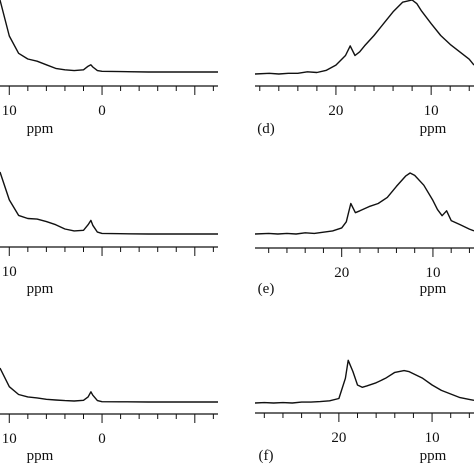  Describe the element at coordinates (266, 129) in the screenshot. I see `panel-label: (d)` at that location.